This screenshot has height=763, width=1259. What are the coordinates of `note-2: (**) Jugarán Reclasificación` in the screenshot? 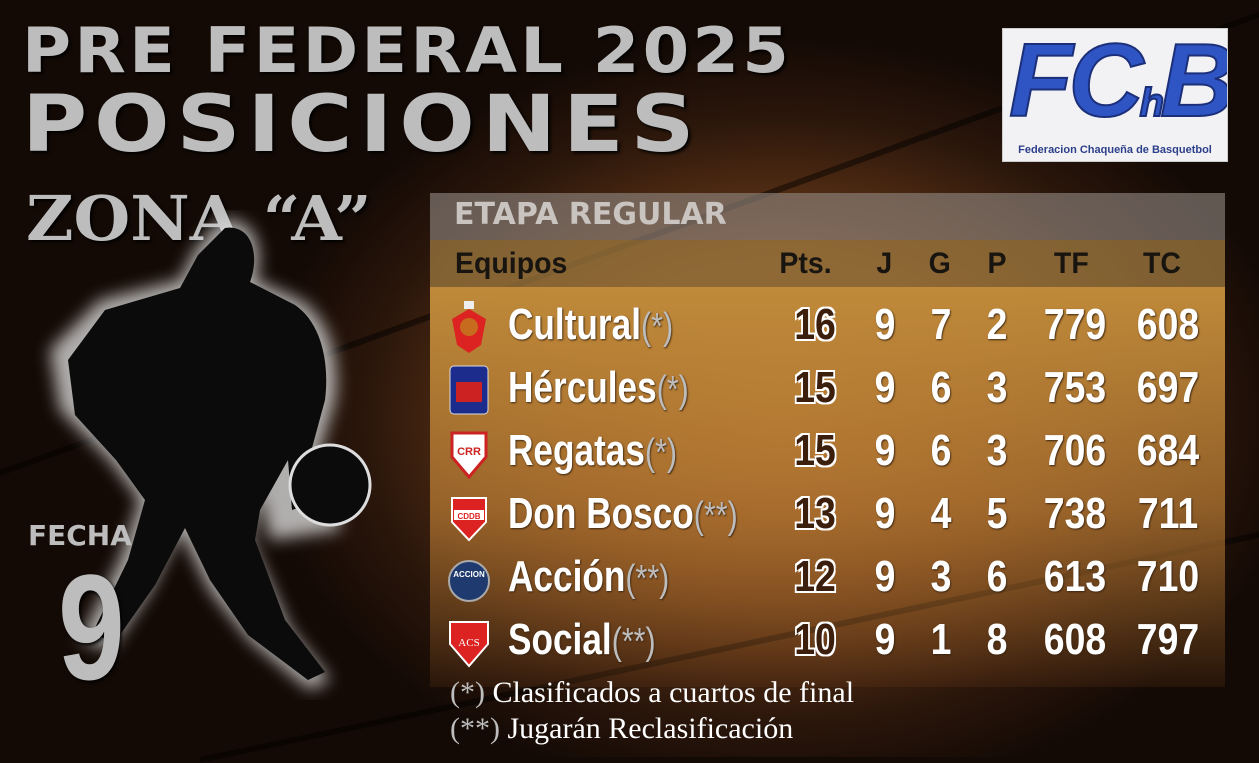 It's located at (621, 729).